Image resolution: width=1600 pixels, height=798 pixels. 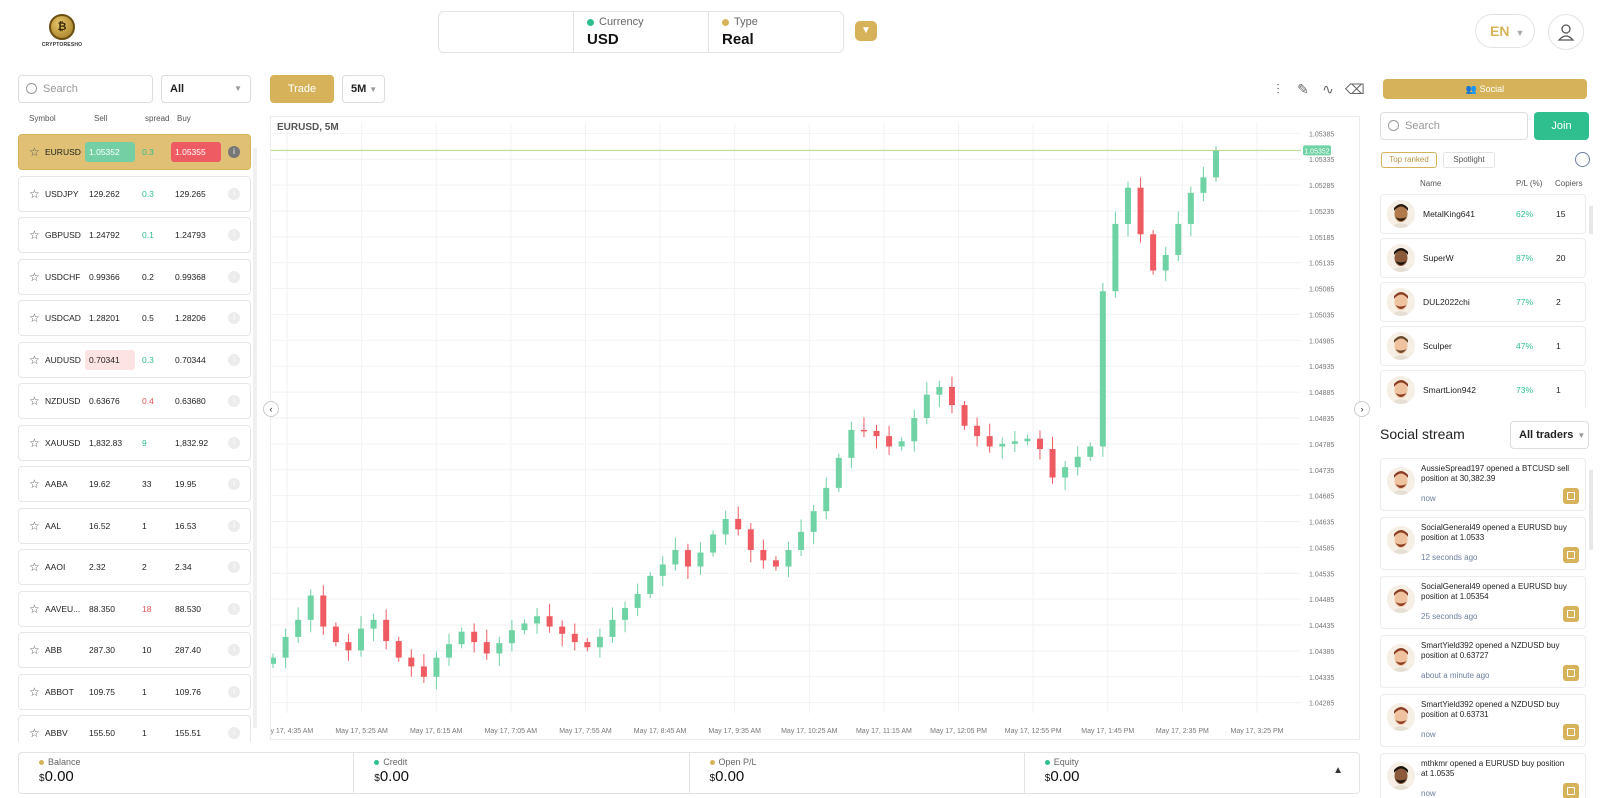 What do you see at coordinates (134, 401) in the screenshot?
I see `watchlist-row: ☆ NZDUSD 0.63676 0.4 0.63680 i` at bounding box center [134, 401].